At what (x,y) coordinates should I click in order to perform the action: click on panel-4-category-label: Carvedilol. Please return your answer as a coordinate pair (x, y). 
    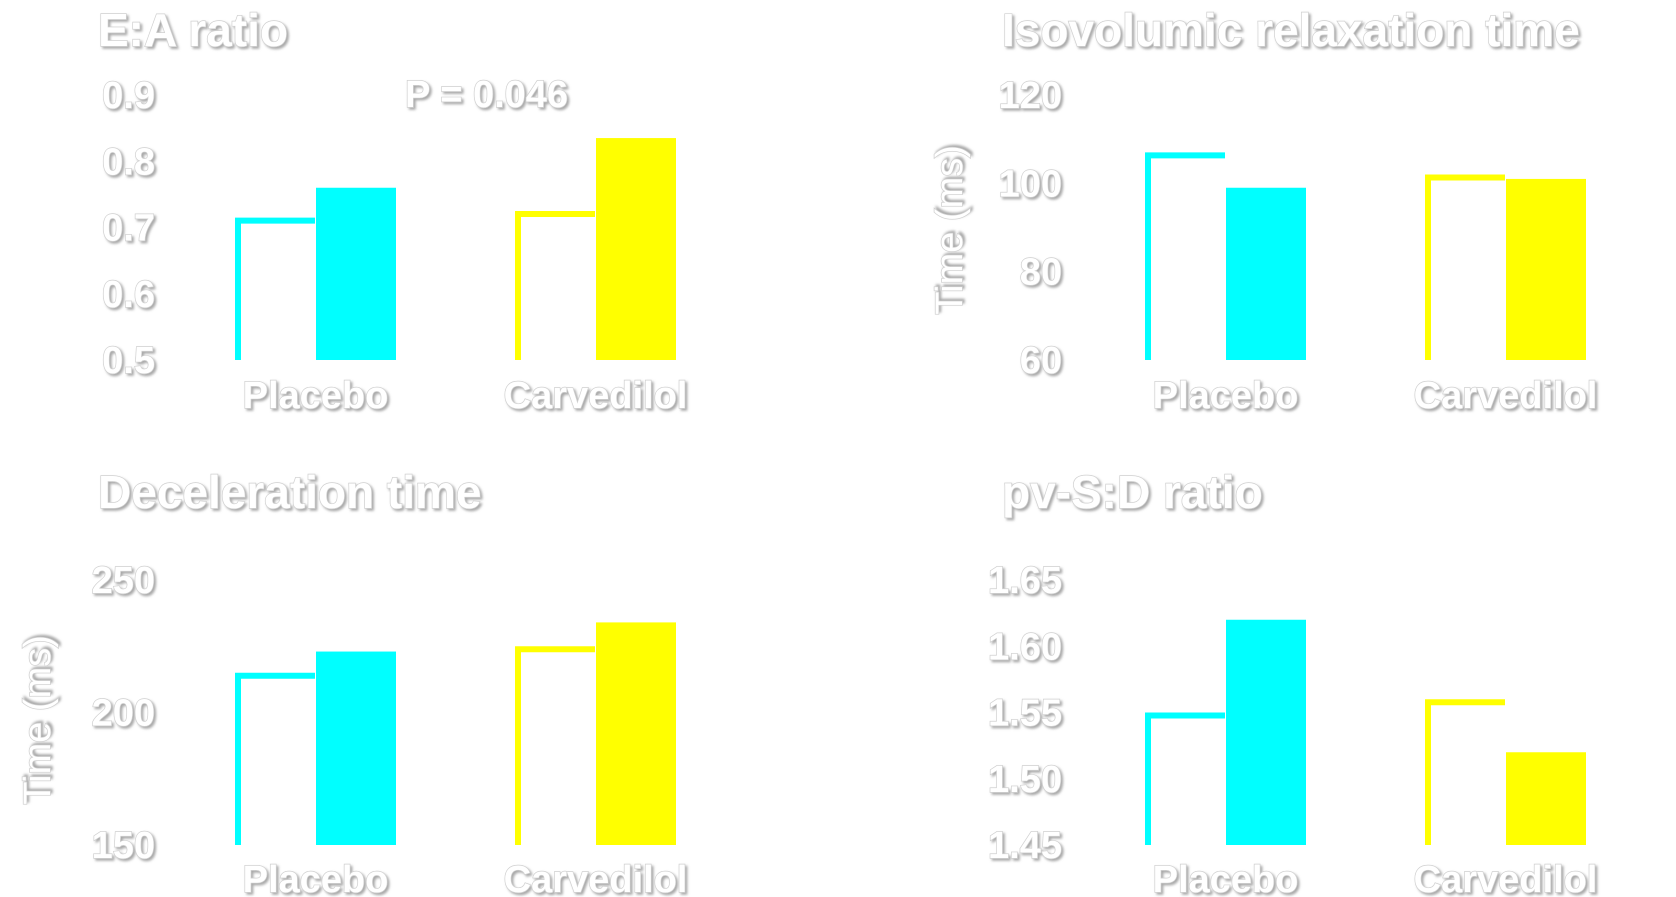
    Looking at the image, I should click on (1506, 878).